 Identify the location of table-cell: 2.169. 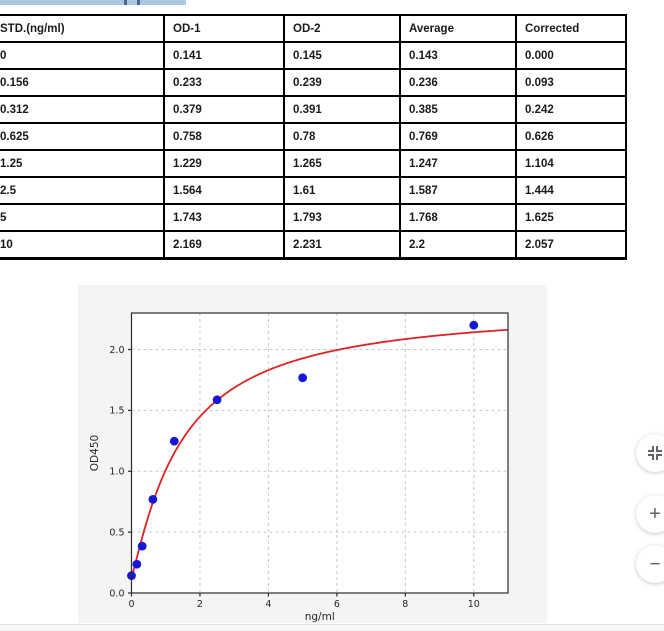
(224, 245).